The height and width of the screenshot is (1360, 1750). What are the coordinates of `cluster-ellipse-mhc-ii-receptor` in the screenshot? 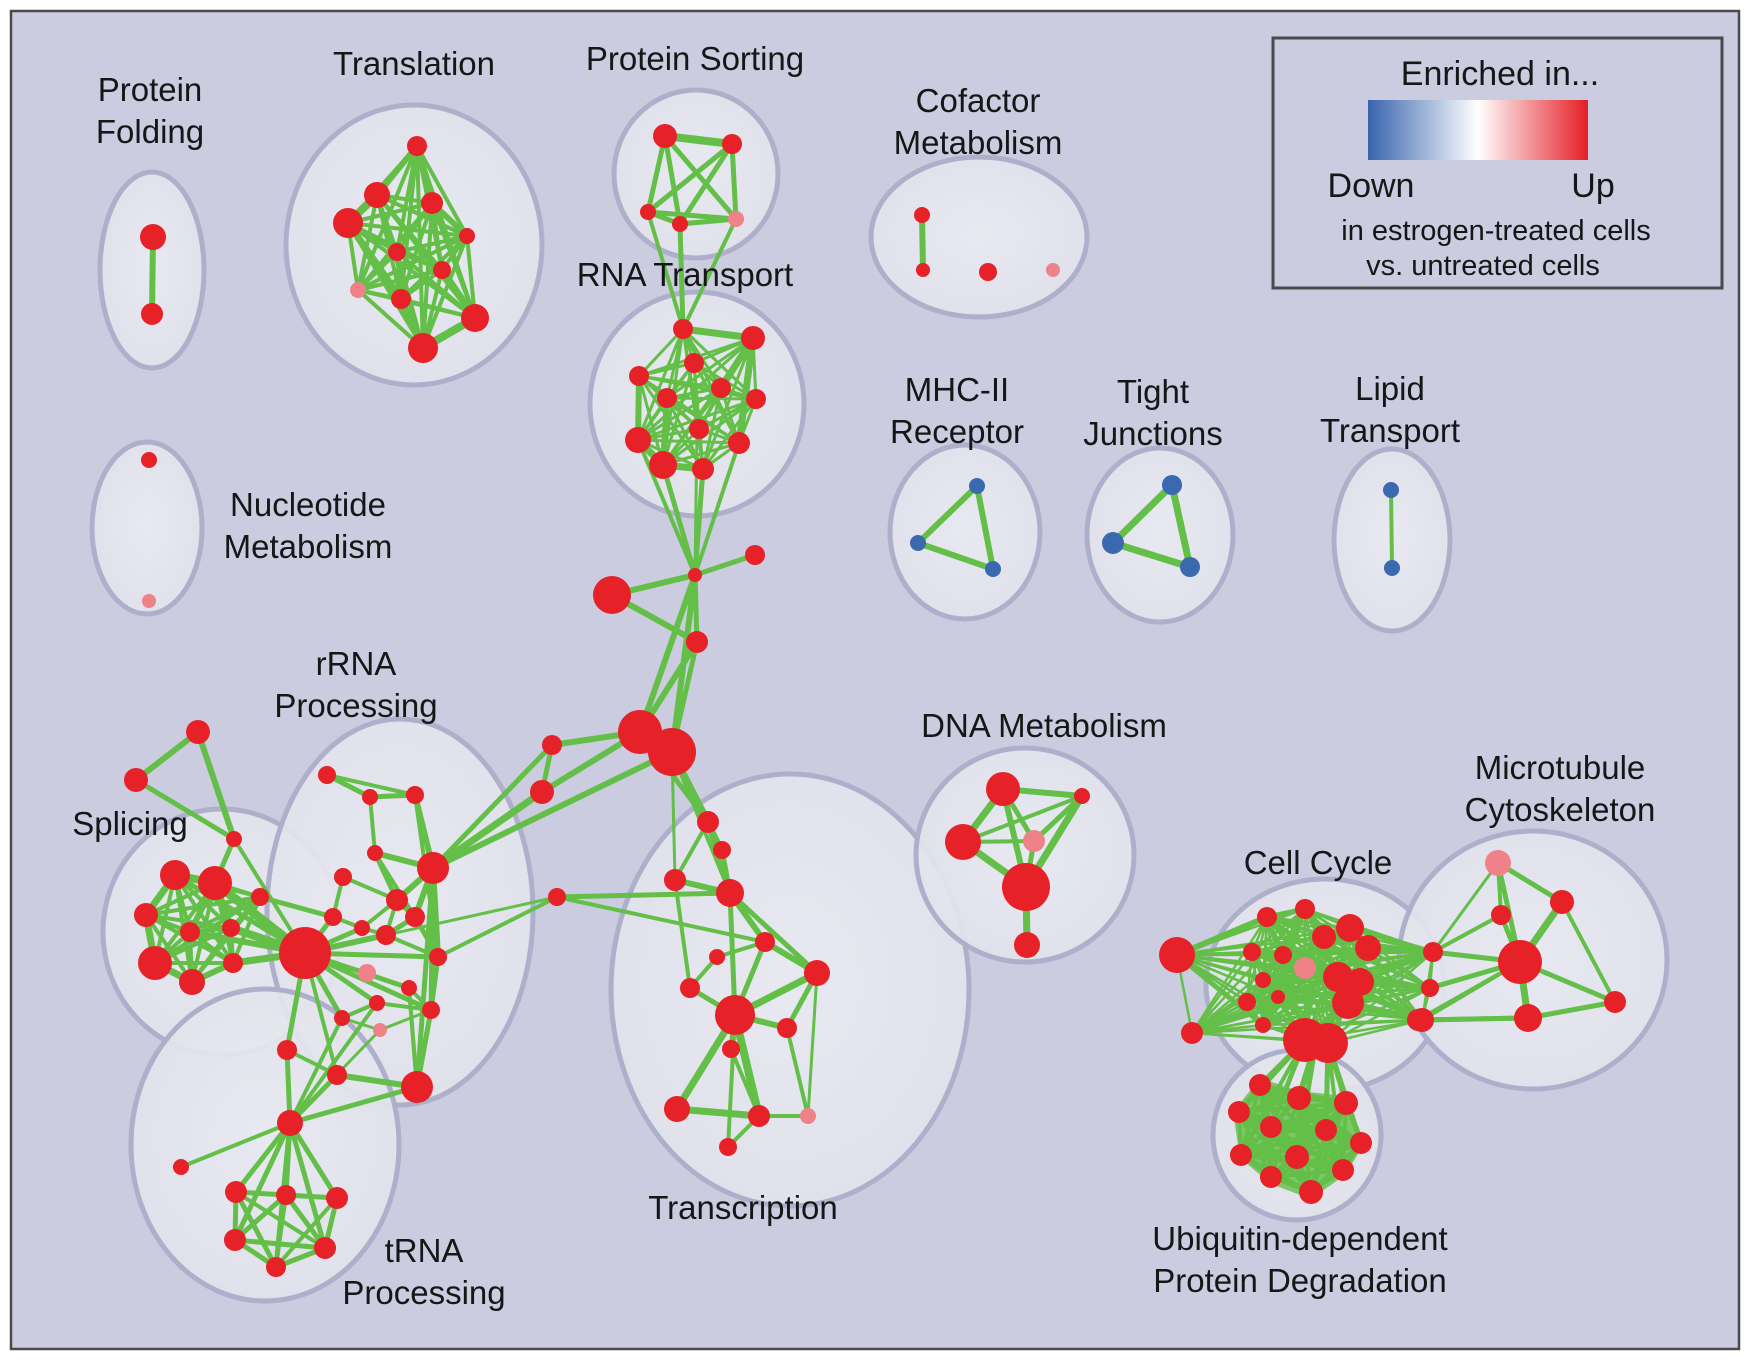 It's located at (965, 532).